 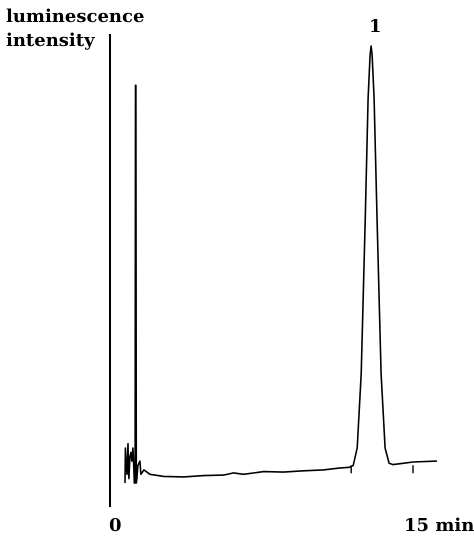 I want to click on x-tick-label-0: 0, so click(x=115, y=525).